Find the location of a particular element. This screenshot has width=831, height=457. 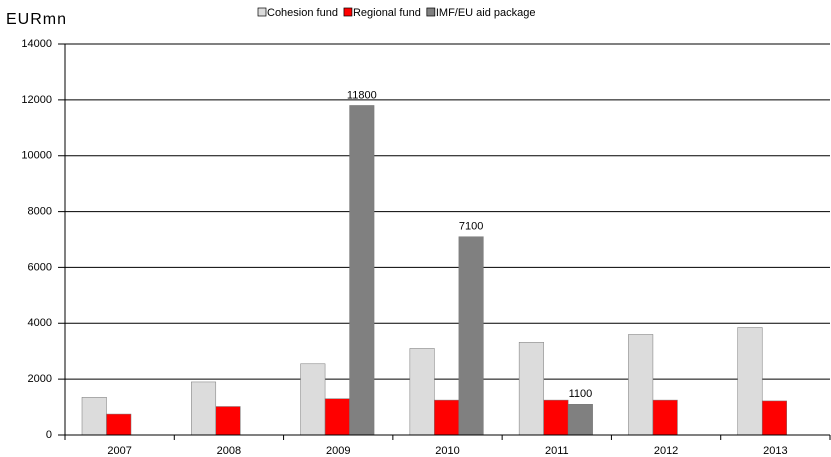

data-label: 11800 is located at coordinates (362, 95).